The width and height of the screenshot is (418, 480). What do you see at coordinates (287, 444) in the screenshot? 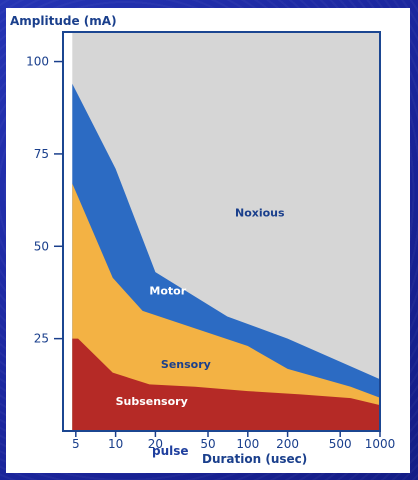
I see `x-tick-label: 200` at bounding box center [287, 444].